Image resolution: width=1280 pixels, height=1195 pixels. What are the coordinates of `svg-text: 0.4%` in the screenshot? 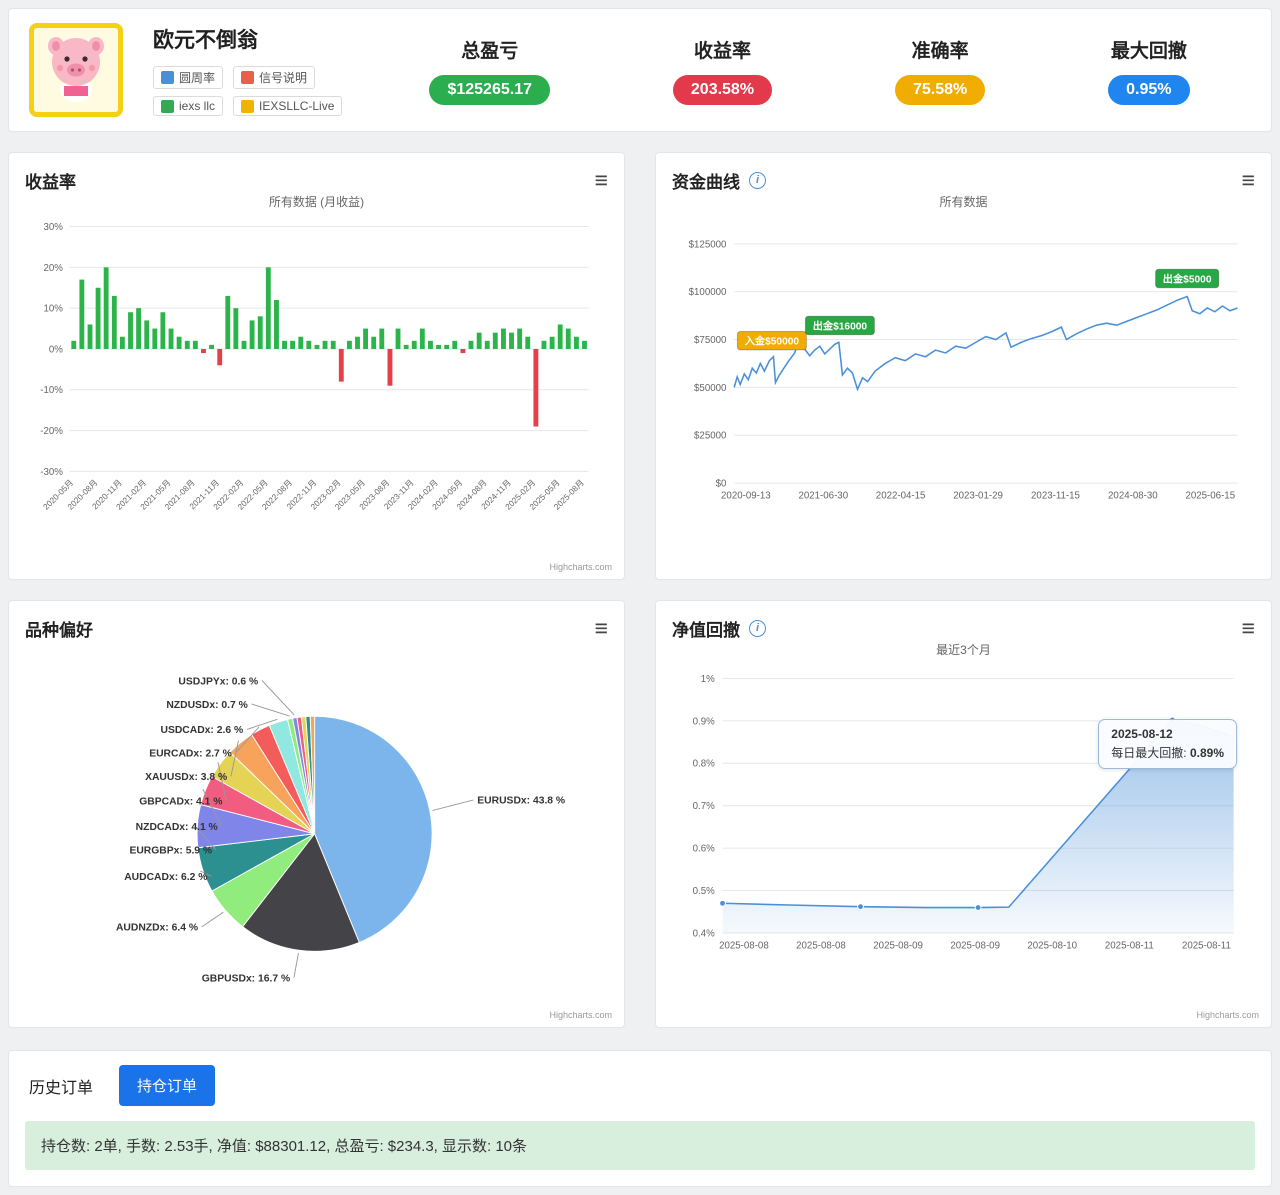 It's located at (704, 933).